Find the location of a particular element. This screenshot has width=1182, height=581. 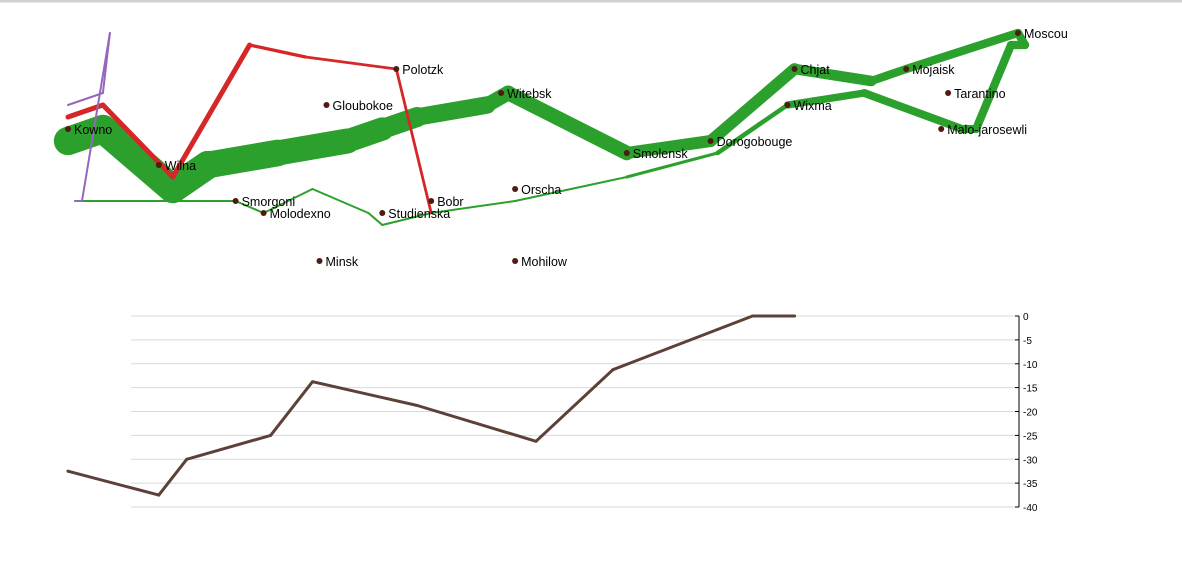

city-dorogobouge: Dorogobouge is located at coordinates (750, 142).